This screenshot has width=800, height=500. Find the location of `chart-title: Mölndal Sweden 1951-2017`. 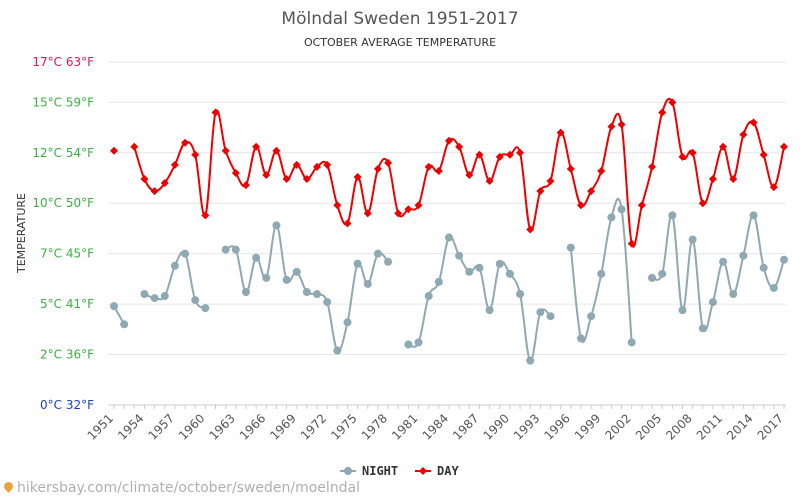

chart-title: Mölndal Sweden 1951-2017 is located at coordinates (399, 19).